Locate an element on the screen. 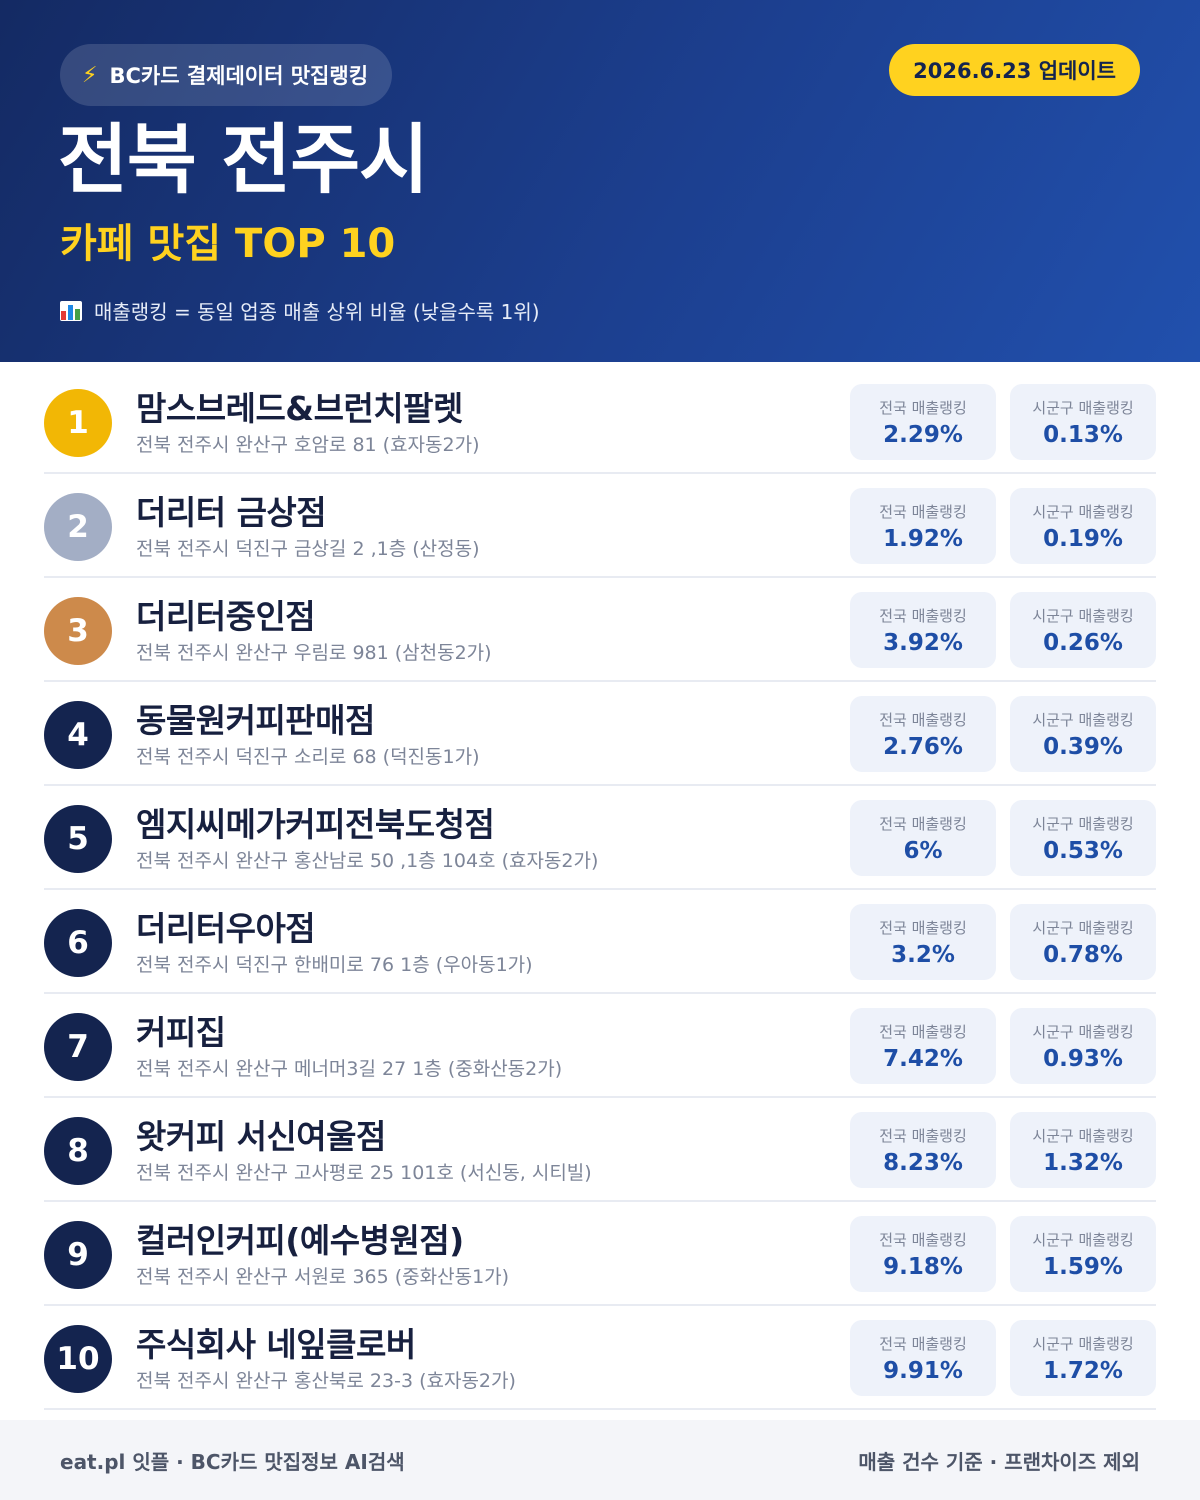 The image size is (1200, 1500). national-rank-card: 전국 매출랭킹 6% is located at coordinates (923, 838).